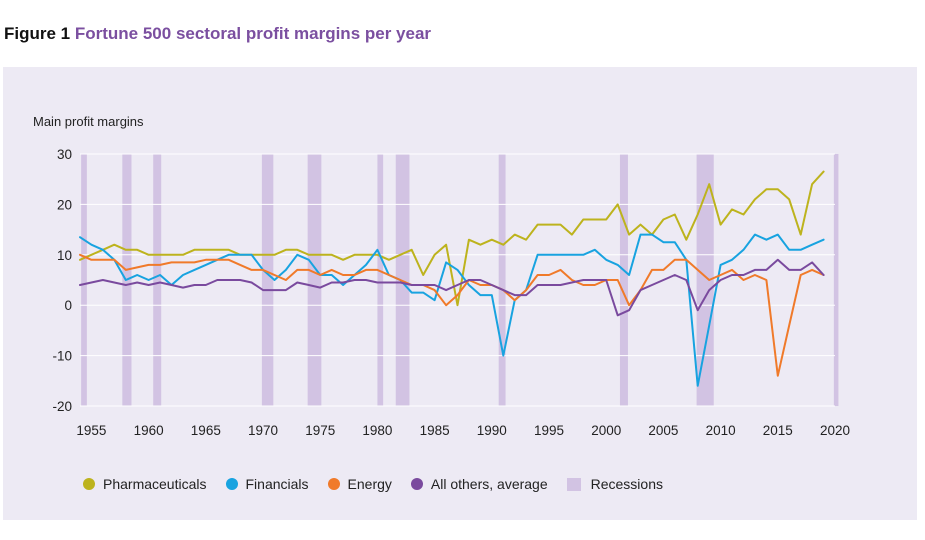 This screenshot has width=925, height=540. I want to click on y-tick-label: 0, so click(68, 305).